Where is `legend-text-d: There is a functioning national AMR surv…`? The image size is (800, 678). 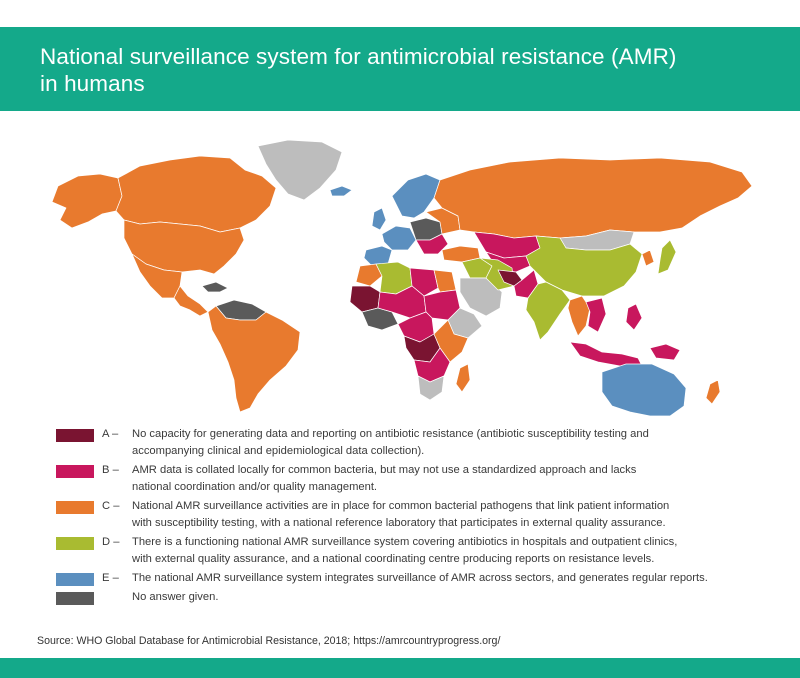 legend-text-d: There is a functioning national AMR surv… is located at coordinates (444, 551).